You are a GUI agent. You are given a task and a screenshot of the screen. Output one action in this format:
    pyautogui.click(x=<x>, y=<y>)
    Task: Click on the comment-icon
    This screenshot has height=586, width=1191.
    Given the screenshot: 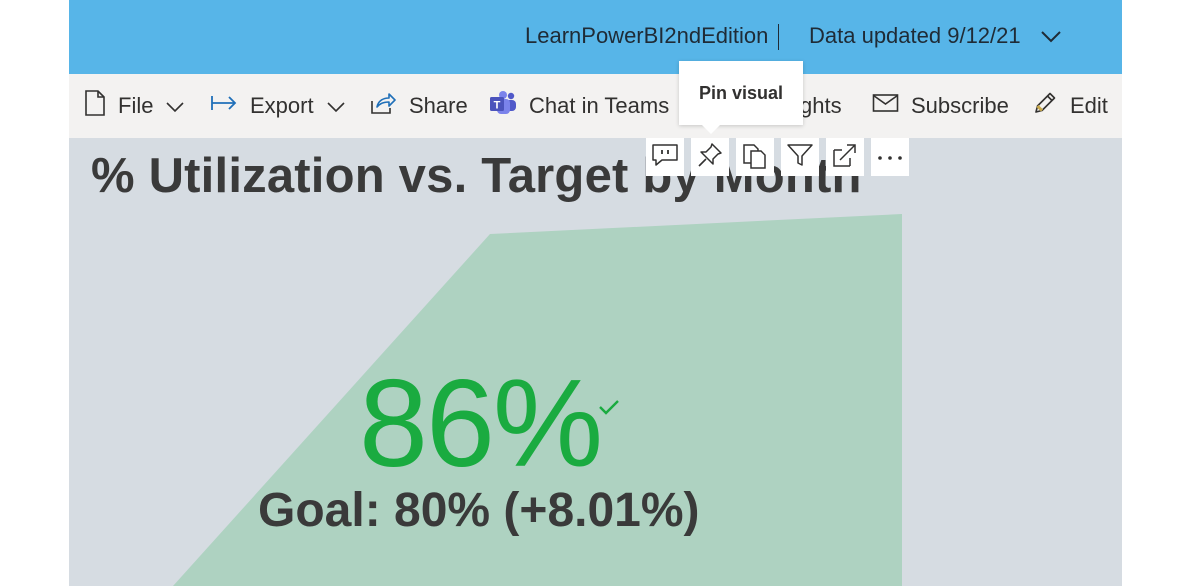 What is the action you would take?
    pyautogui.click(x=665, y=157)
    